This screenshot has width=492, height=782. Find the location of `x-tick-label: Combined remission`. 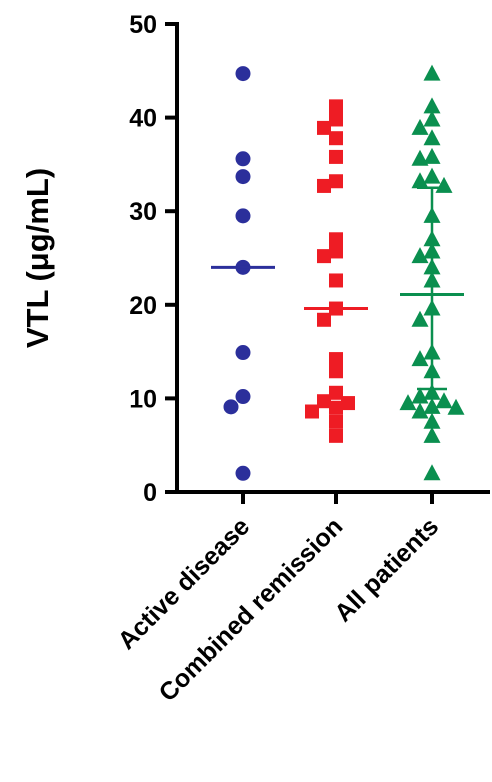

x-tick-label: Combined remission is located at coordinates (251, 609).